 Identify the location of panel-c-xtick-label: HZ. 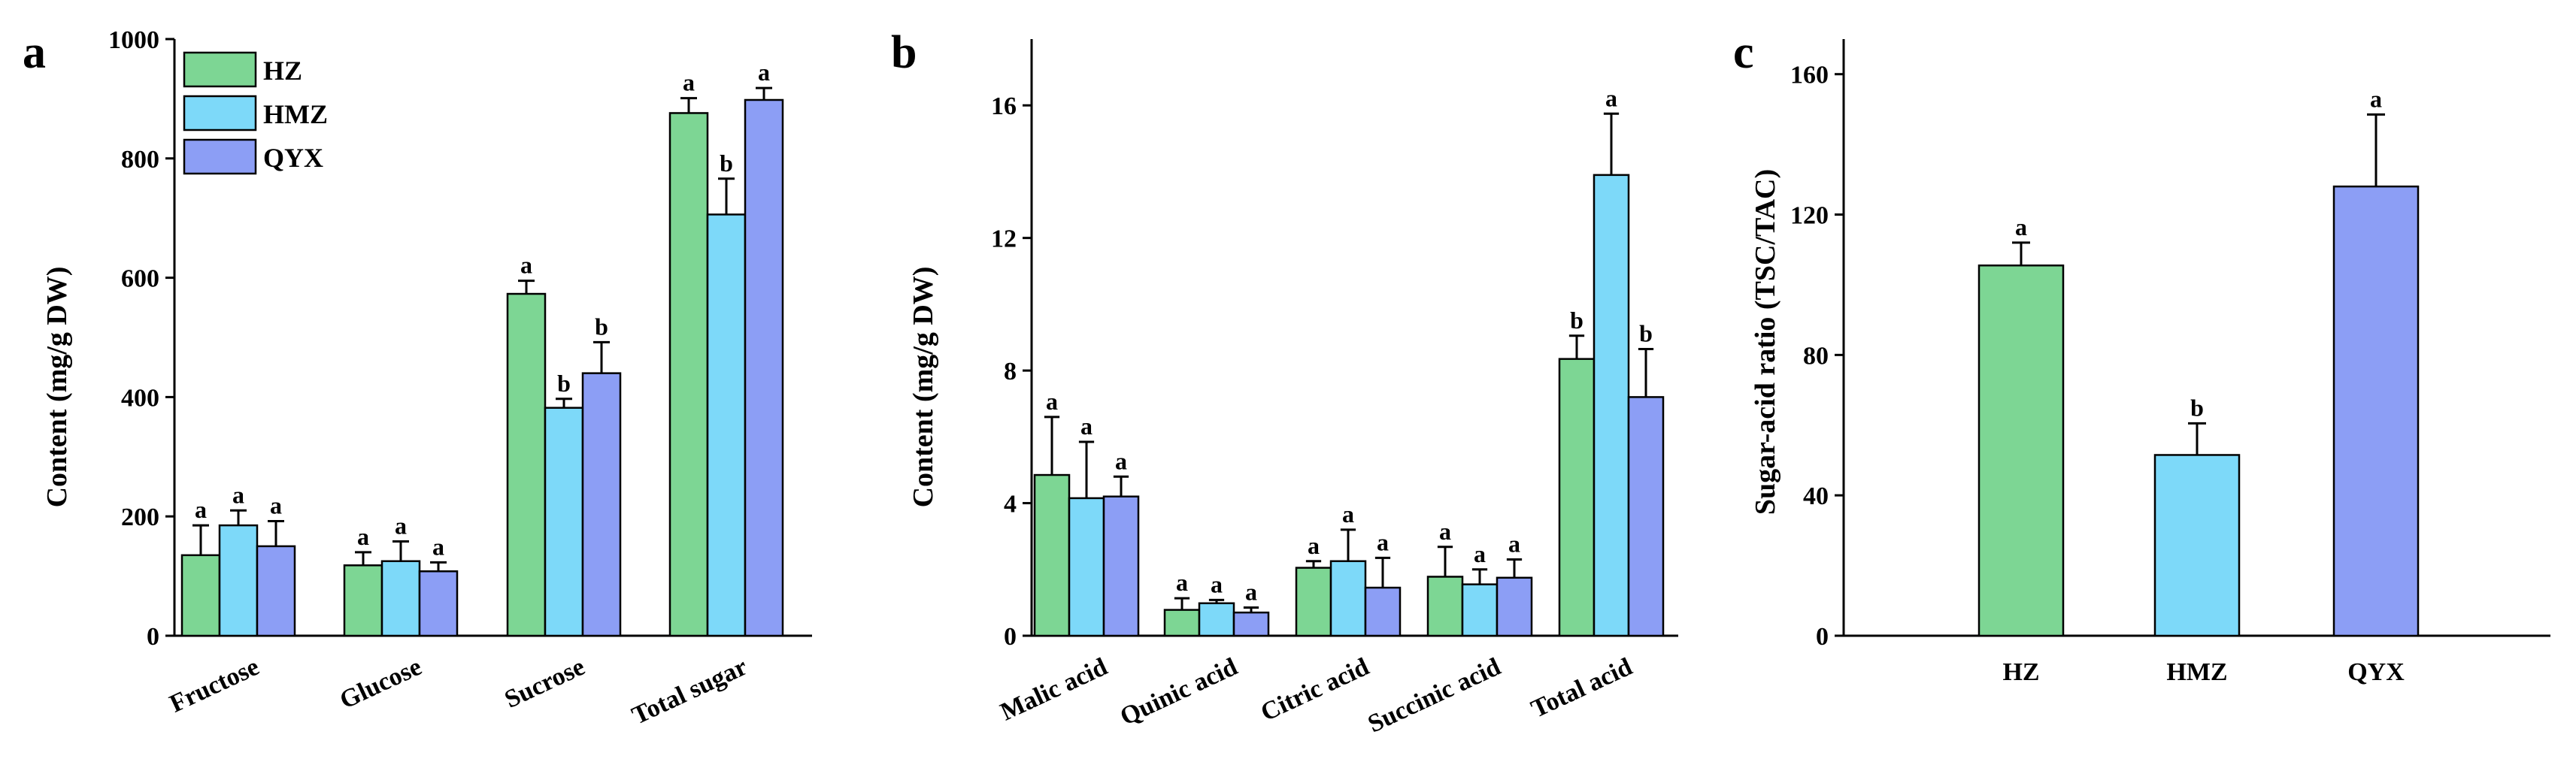
(2020, 672).